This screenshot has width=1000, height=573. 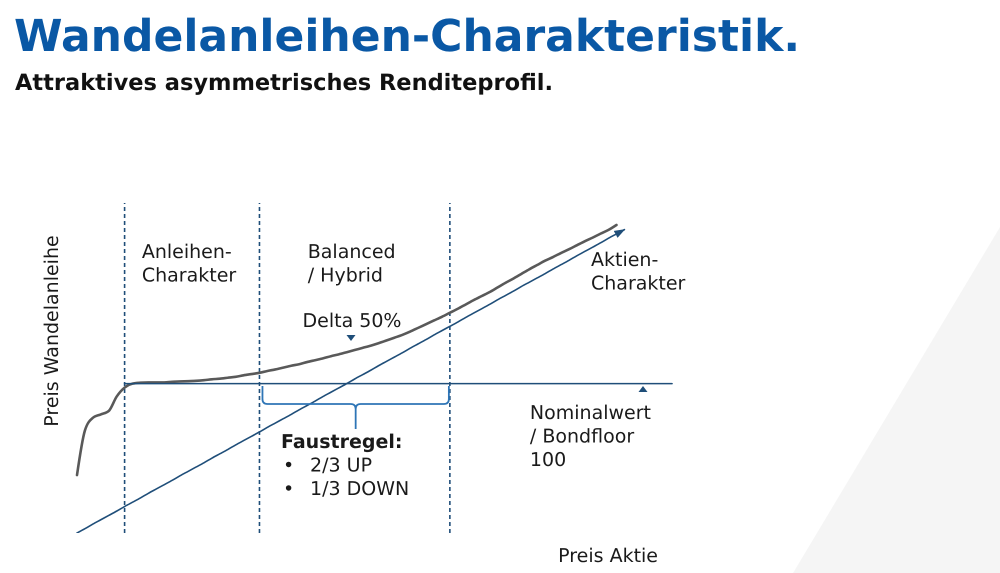 I want to click on annotation: Faustregel: • 2/3 UP • 1/3 DOWN, so click(x=345, y=465).